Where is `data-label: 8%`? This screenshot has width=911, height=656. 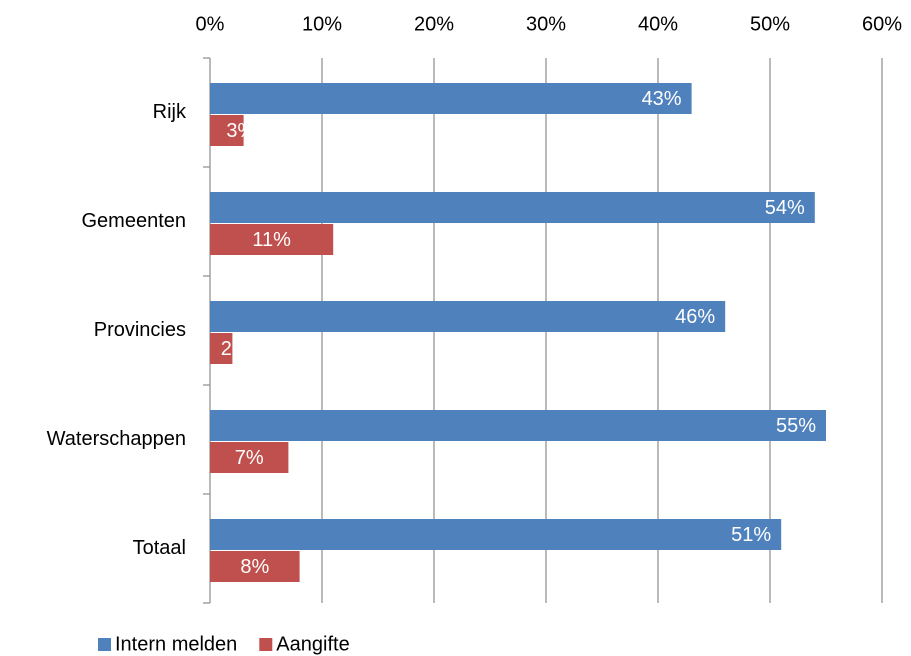 data-label: 8% is located at coordinates (254, 567).